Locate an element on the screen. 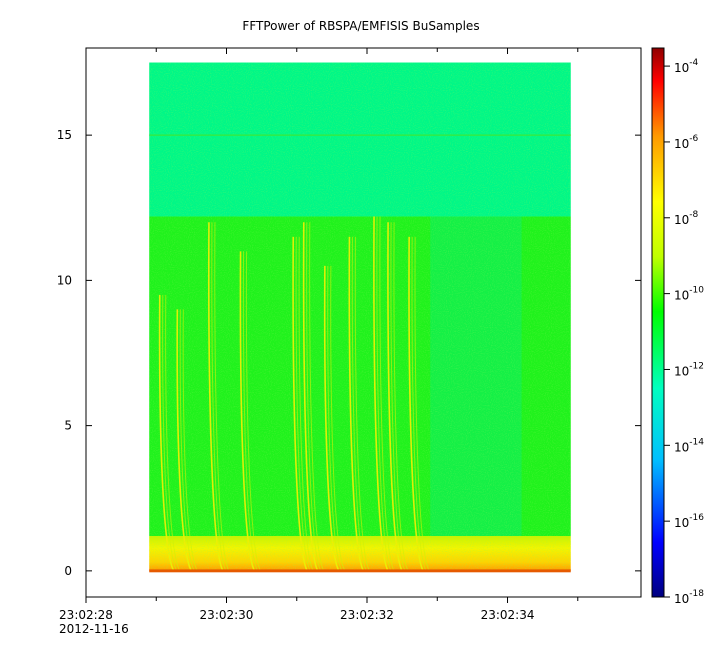  colorbar-tick-label: 10⁻¹⁴ is located at coordinates (689, 445).